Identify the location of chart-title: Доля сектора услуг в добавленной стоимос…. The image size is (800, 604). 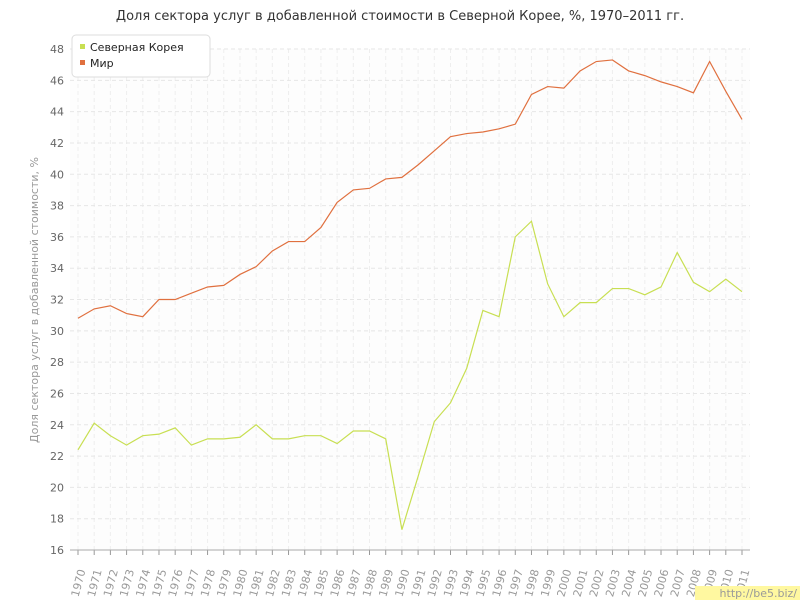
(400, 16).